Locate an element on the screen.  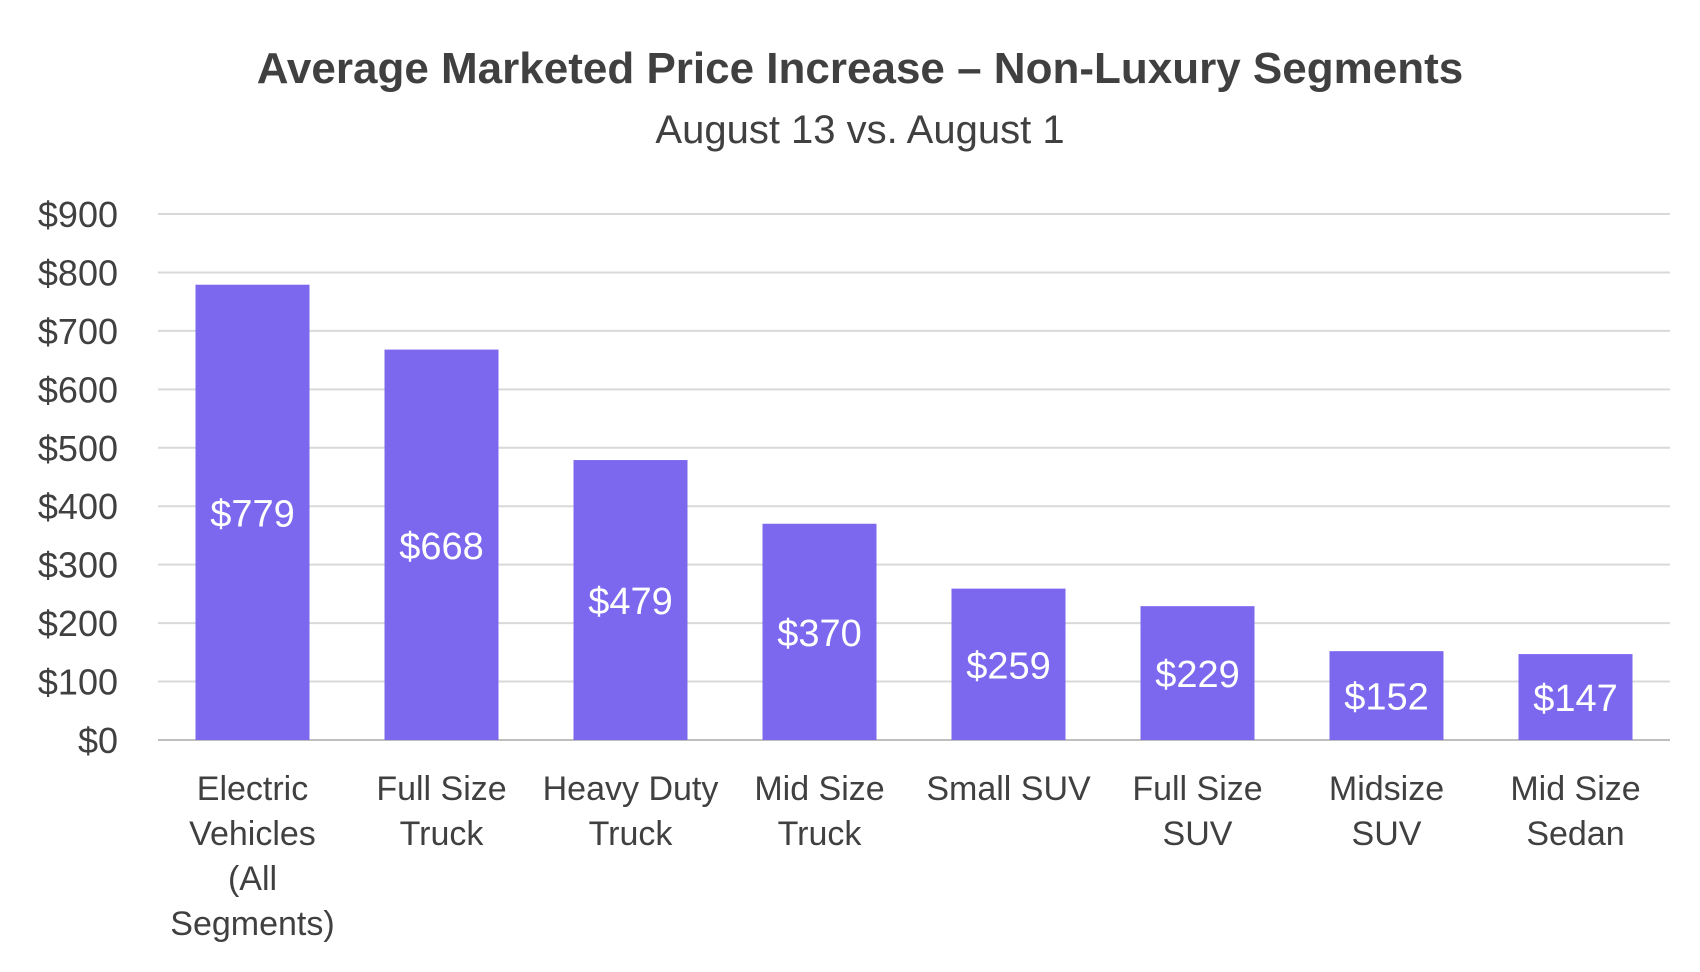
y-tick-label: $500 is located at coordinates (78, 448).